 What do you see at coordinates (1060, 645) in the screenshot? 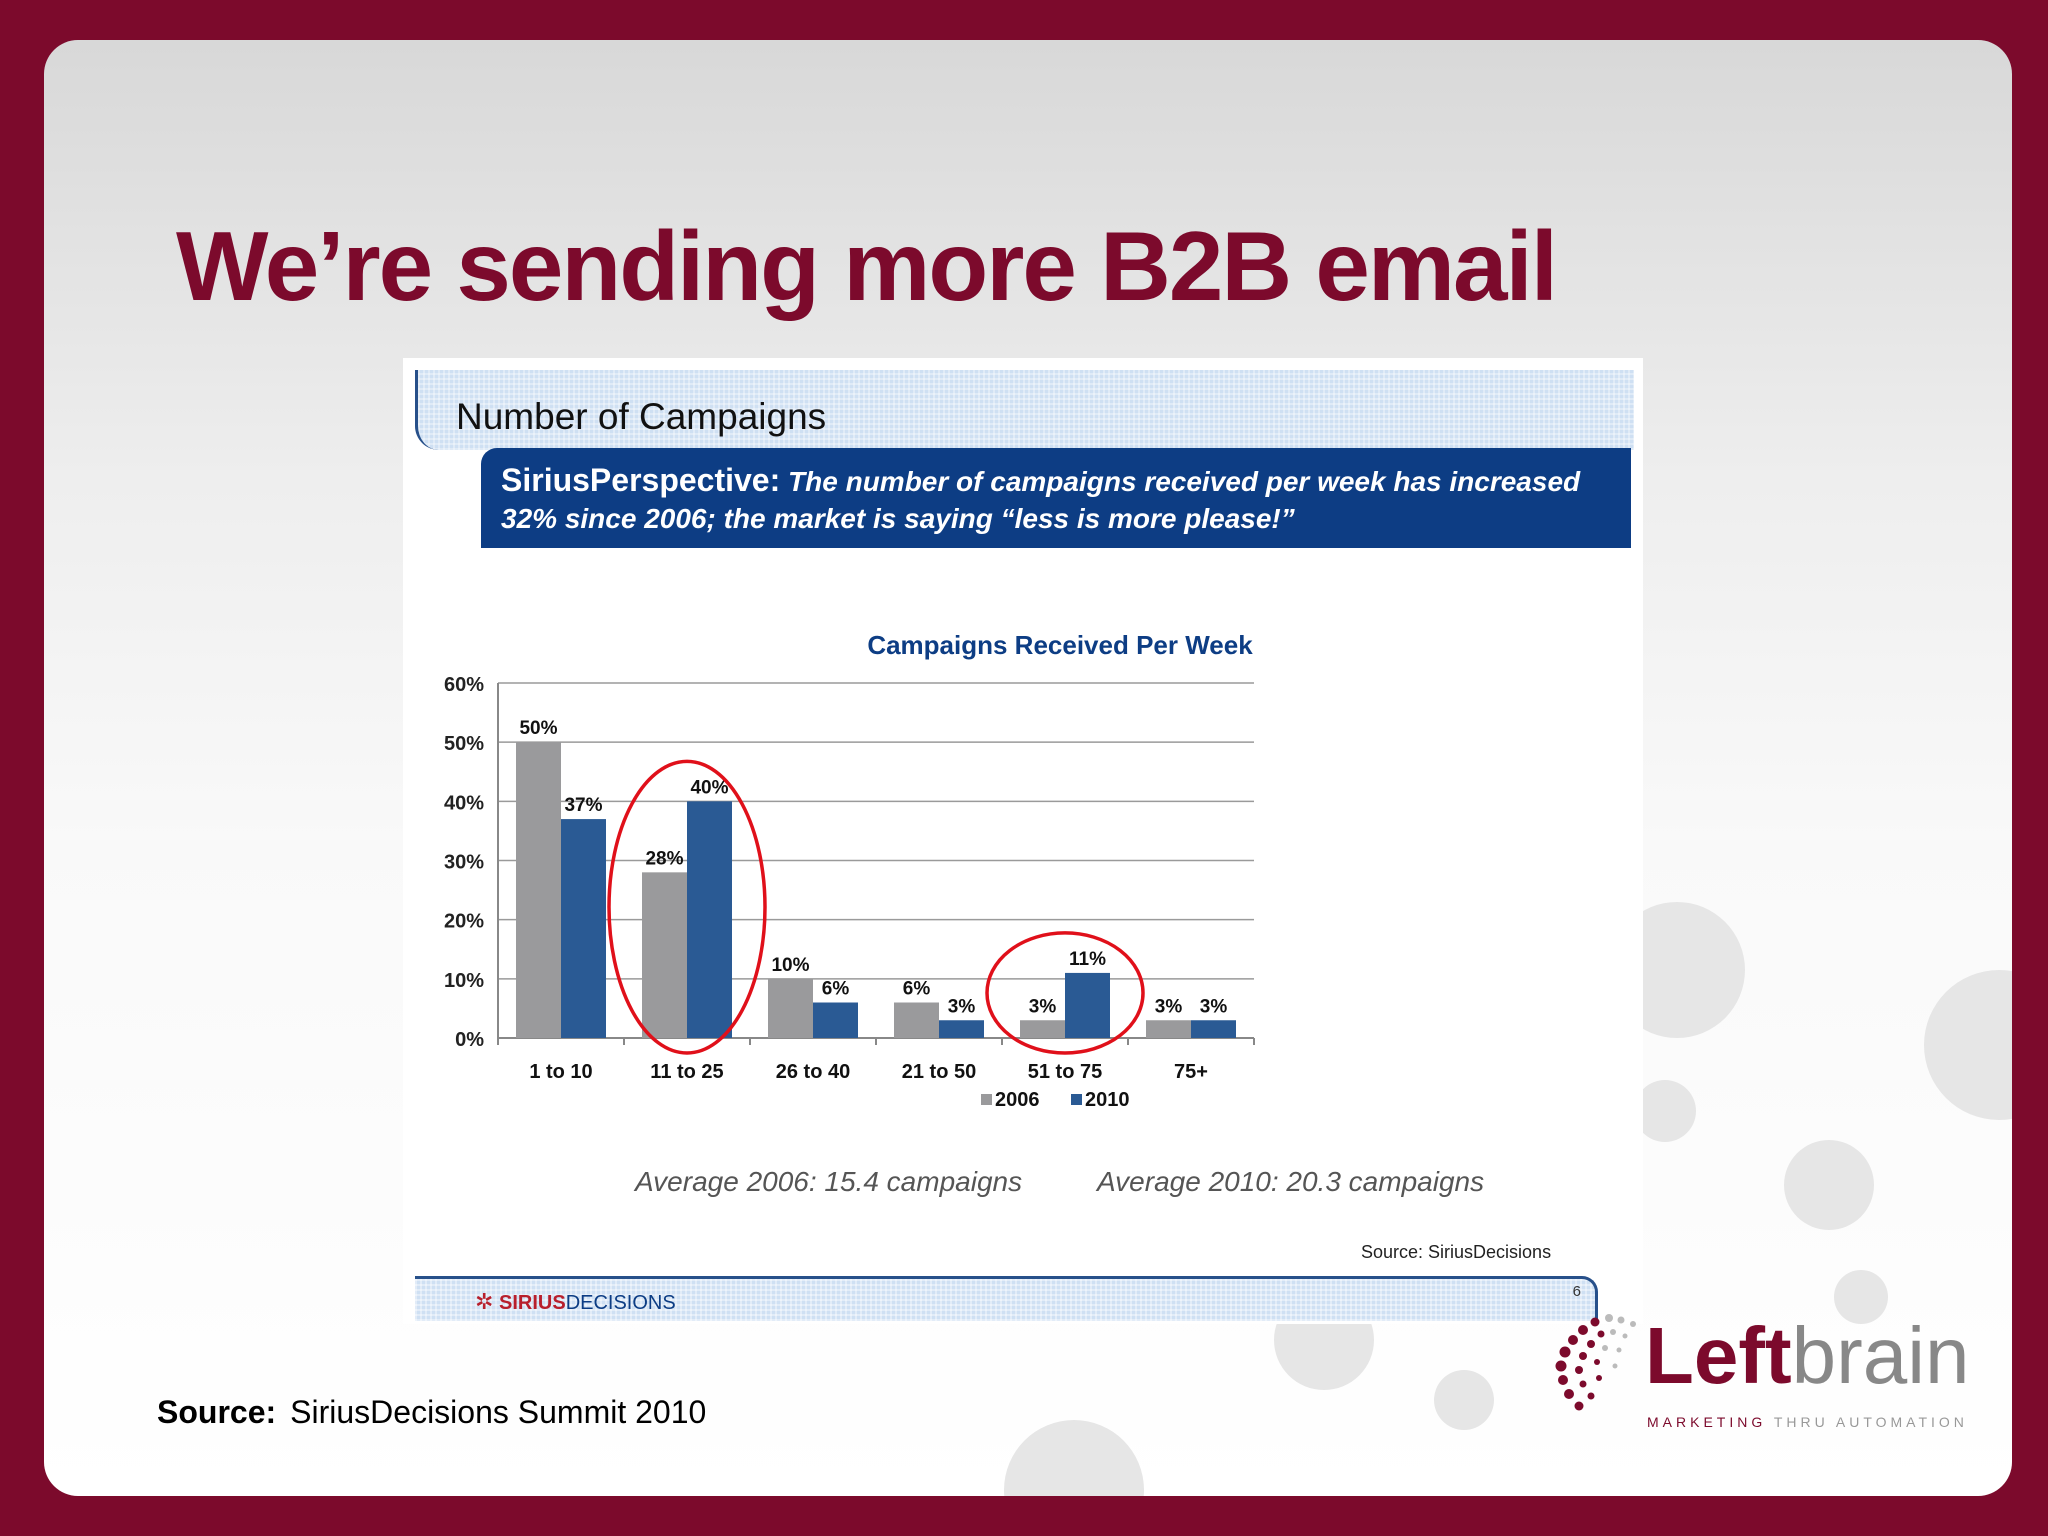
I see `chart-title: Campaigns Received Per Week` at bounding box center [1060, 645].